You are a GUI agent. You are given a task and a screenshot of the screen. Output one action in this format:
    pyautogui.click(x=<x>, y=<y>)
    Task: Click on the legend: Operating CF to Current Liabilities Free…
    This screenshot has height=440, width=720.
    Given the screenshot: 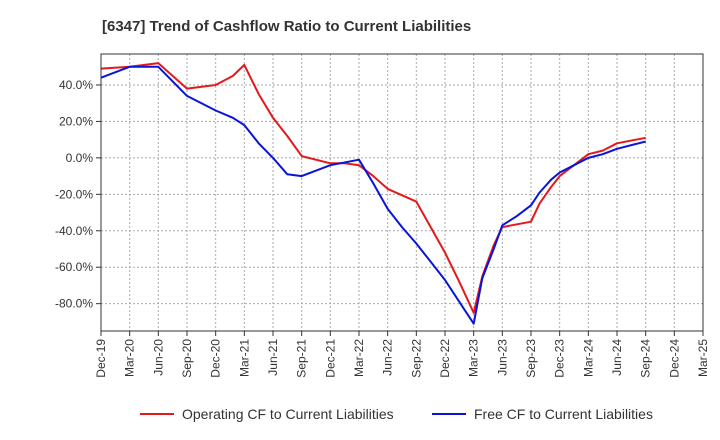 What is the action you would take?
    pyautogui.click(x=396, y=414)
    